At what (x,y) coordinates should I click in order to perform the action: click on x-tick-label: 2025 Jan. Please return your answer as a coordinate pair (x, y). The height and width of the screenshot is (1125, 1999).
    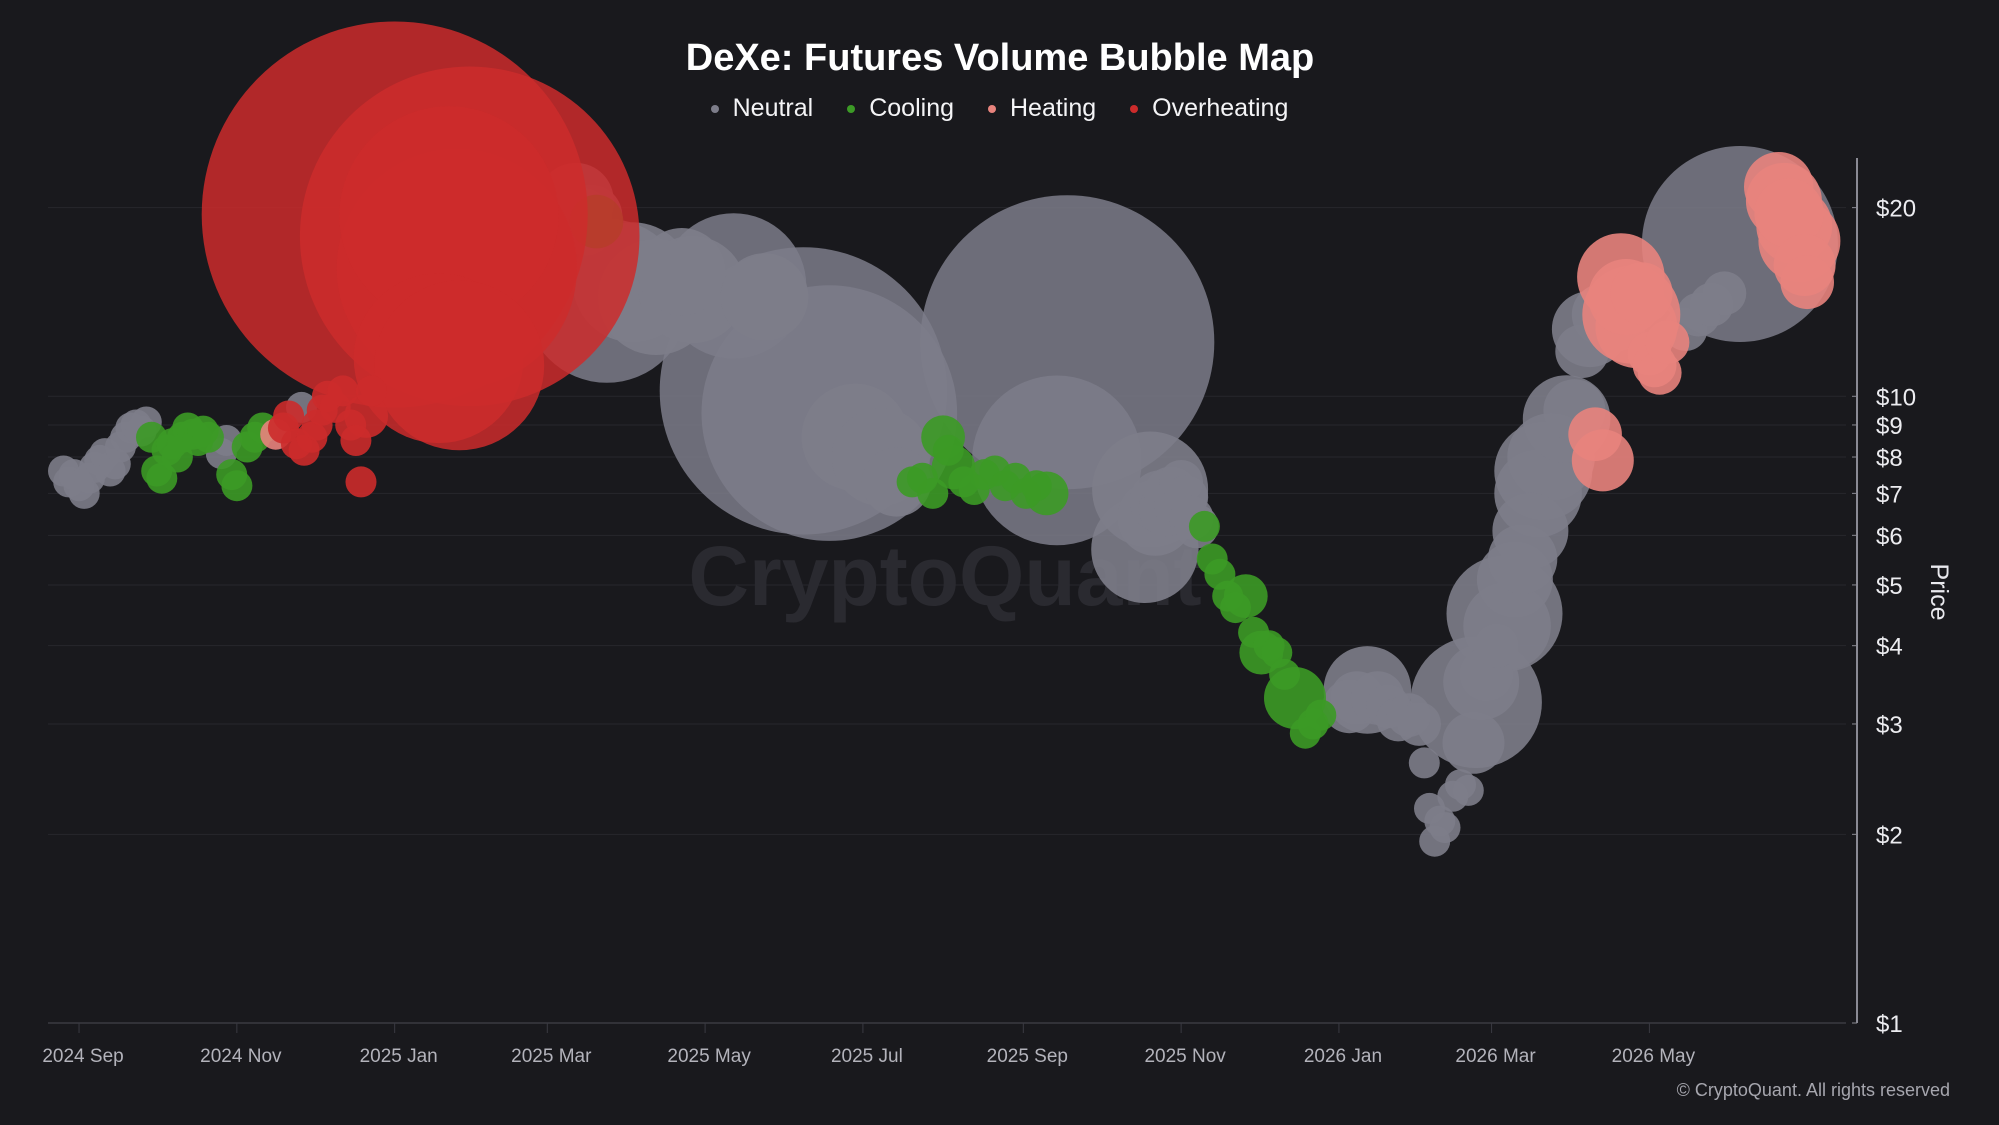
    Looking at the image, I should click on (399, 1056).